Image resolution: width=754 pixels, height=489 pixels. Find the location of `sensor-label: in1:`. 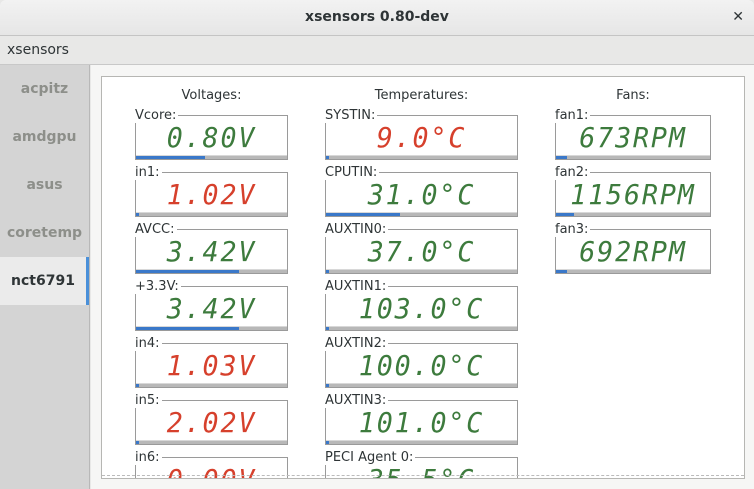

sensor-label: in1: is located at coordinates (148, 172).